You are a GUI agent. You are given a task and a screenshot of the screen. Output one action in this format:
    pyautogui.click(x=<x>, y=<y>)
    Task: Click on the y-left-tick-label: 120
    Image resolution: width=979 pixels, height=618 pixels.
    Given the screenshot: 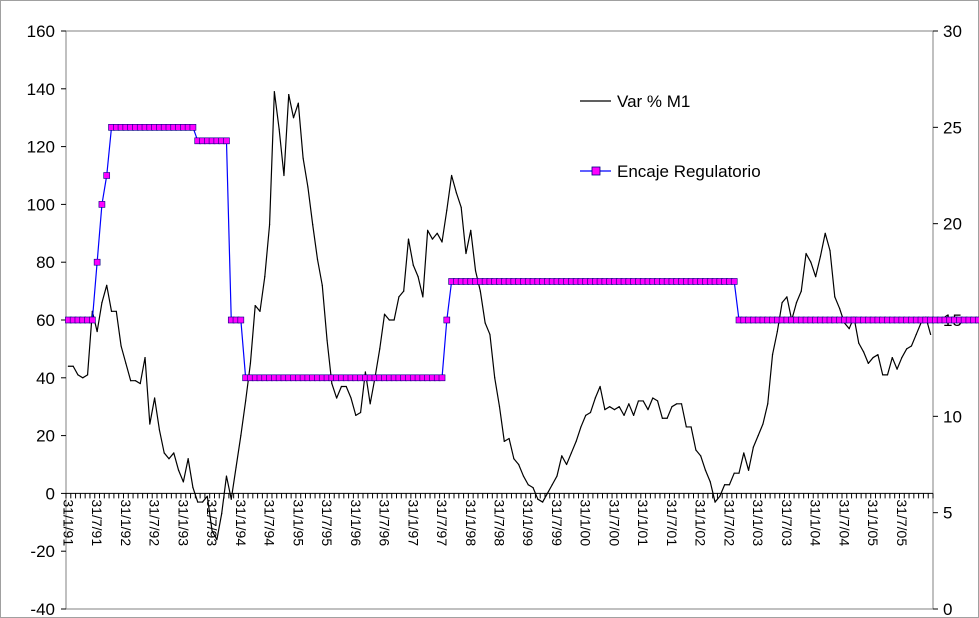 What is the action you would take?
    pyautogui.click(x=41, y=147)
    